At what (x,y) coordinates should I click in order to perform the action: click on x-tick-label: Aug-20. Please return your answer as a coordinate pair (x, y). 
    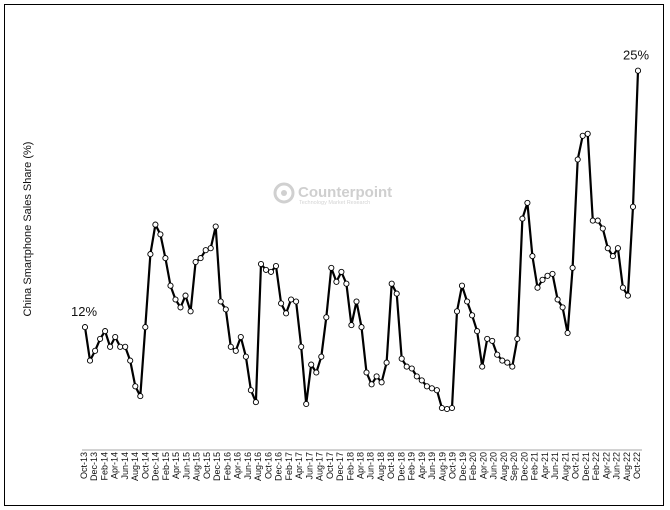
    Looking at the image, I should click on (504, 466).